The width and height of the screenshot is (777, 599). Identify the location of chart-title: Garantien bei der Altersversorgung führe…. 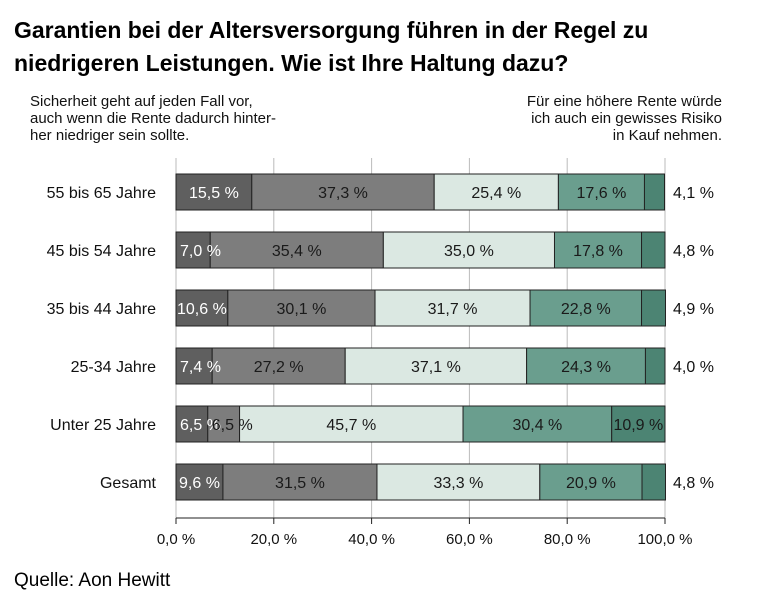
(331, 46).